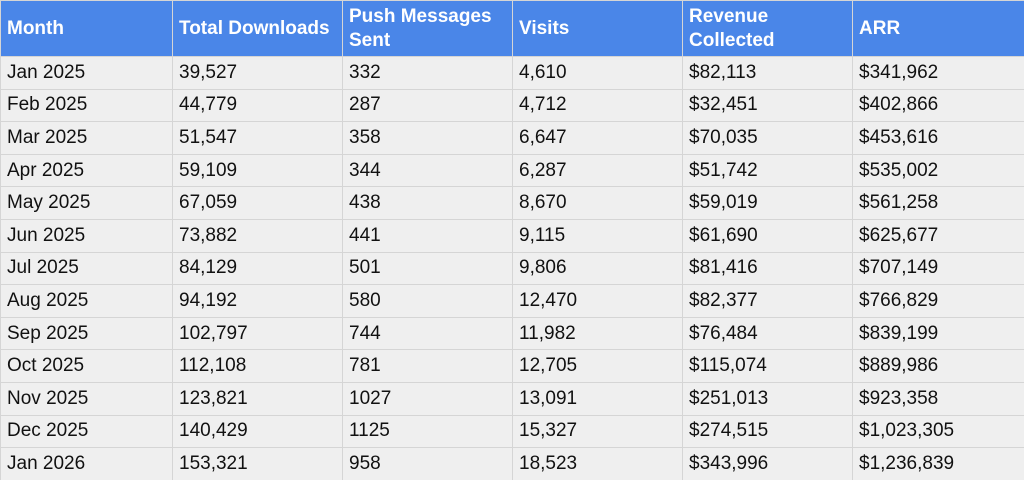 This screenshot has height=480, width=1024. I want to click on push-messages-sent-cell: 344, so click(427, 170).